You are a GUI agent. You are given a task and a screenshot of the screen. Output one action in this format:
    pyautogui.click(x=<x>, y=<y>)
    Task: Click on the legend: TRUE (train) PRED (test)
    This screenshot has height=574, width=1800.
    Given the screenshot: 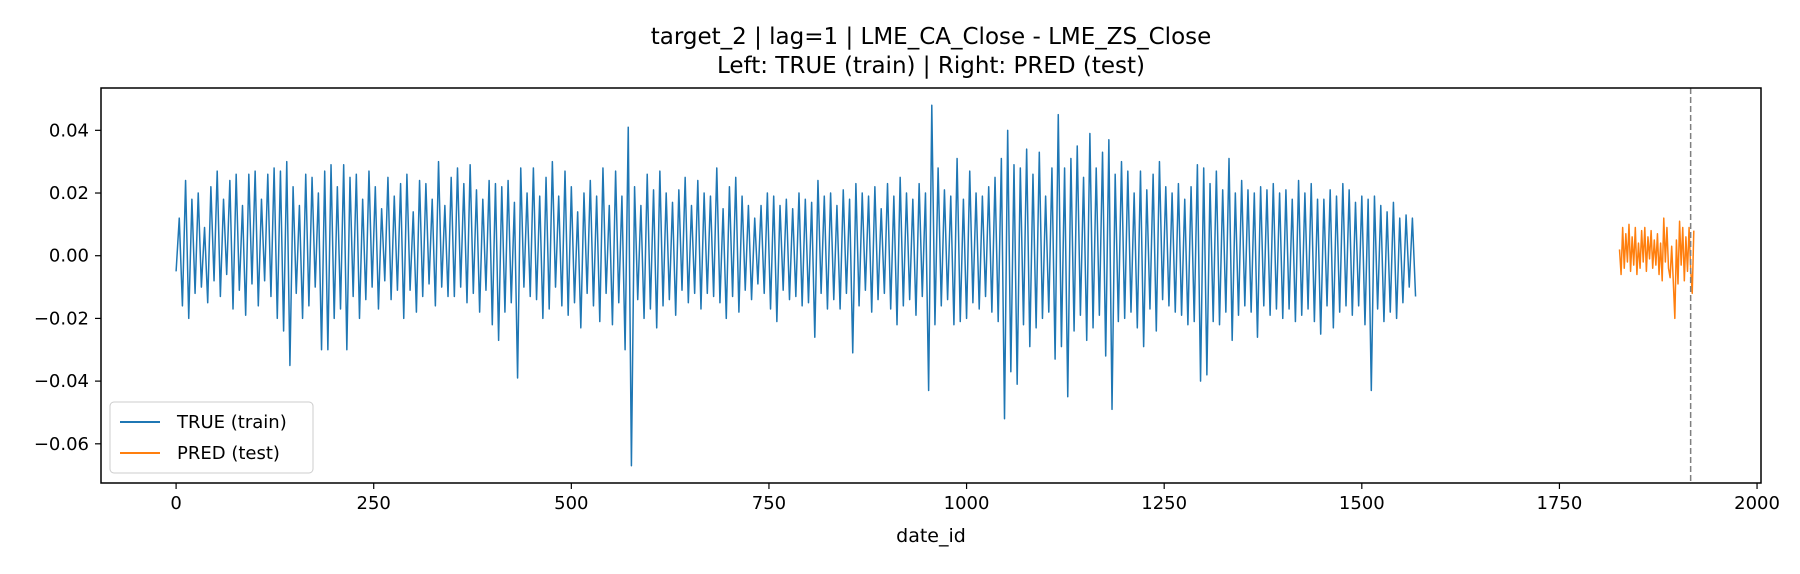 What is the action you would take?
    pyautogui.click(x=211, y=437)
    